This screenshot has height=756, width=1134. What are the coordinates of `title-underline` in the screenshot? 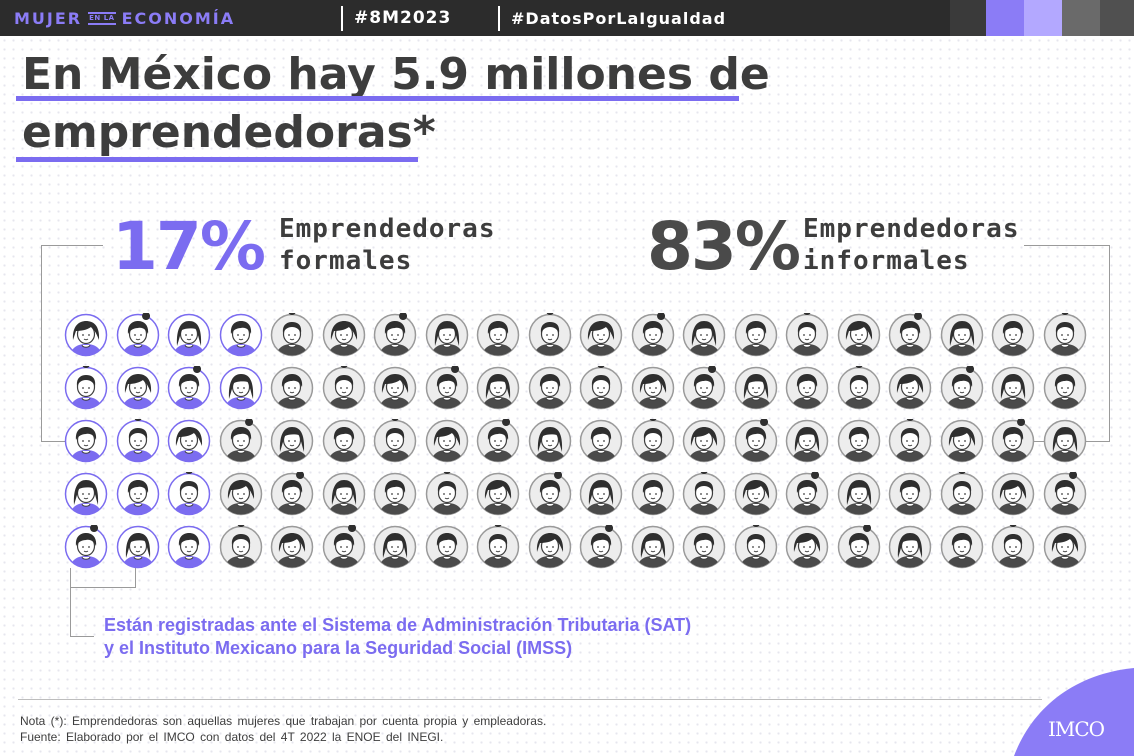 It's located at (377, 98).